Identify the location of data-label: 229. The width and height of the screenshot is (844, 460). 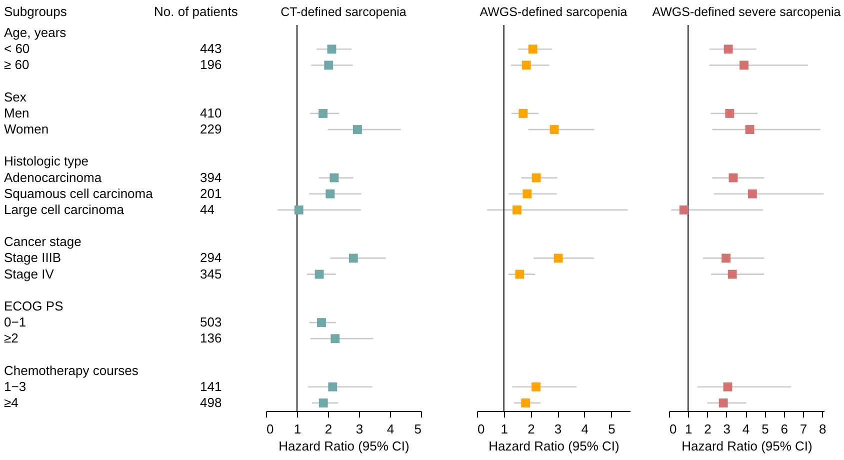
(211, 129).